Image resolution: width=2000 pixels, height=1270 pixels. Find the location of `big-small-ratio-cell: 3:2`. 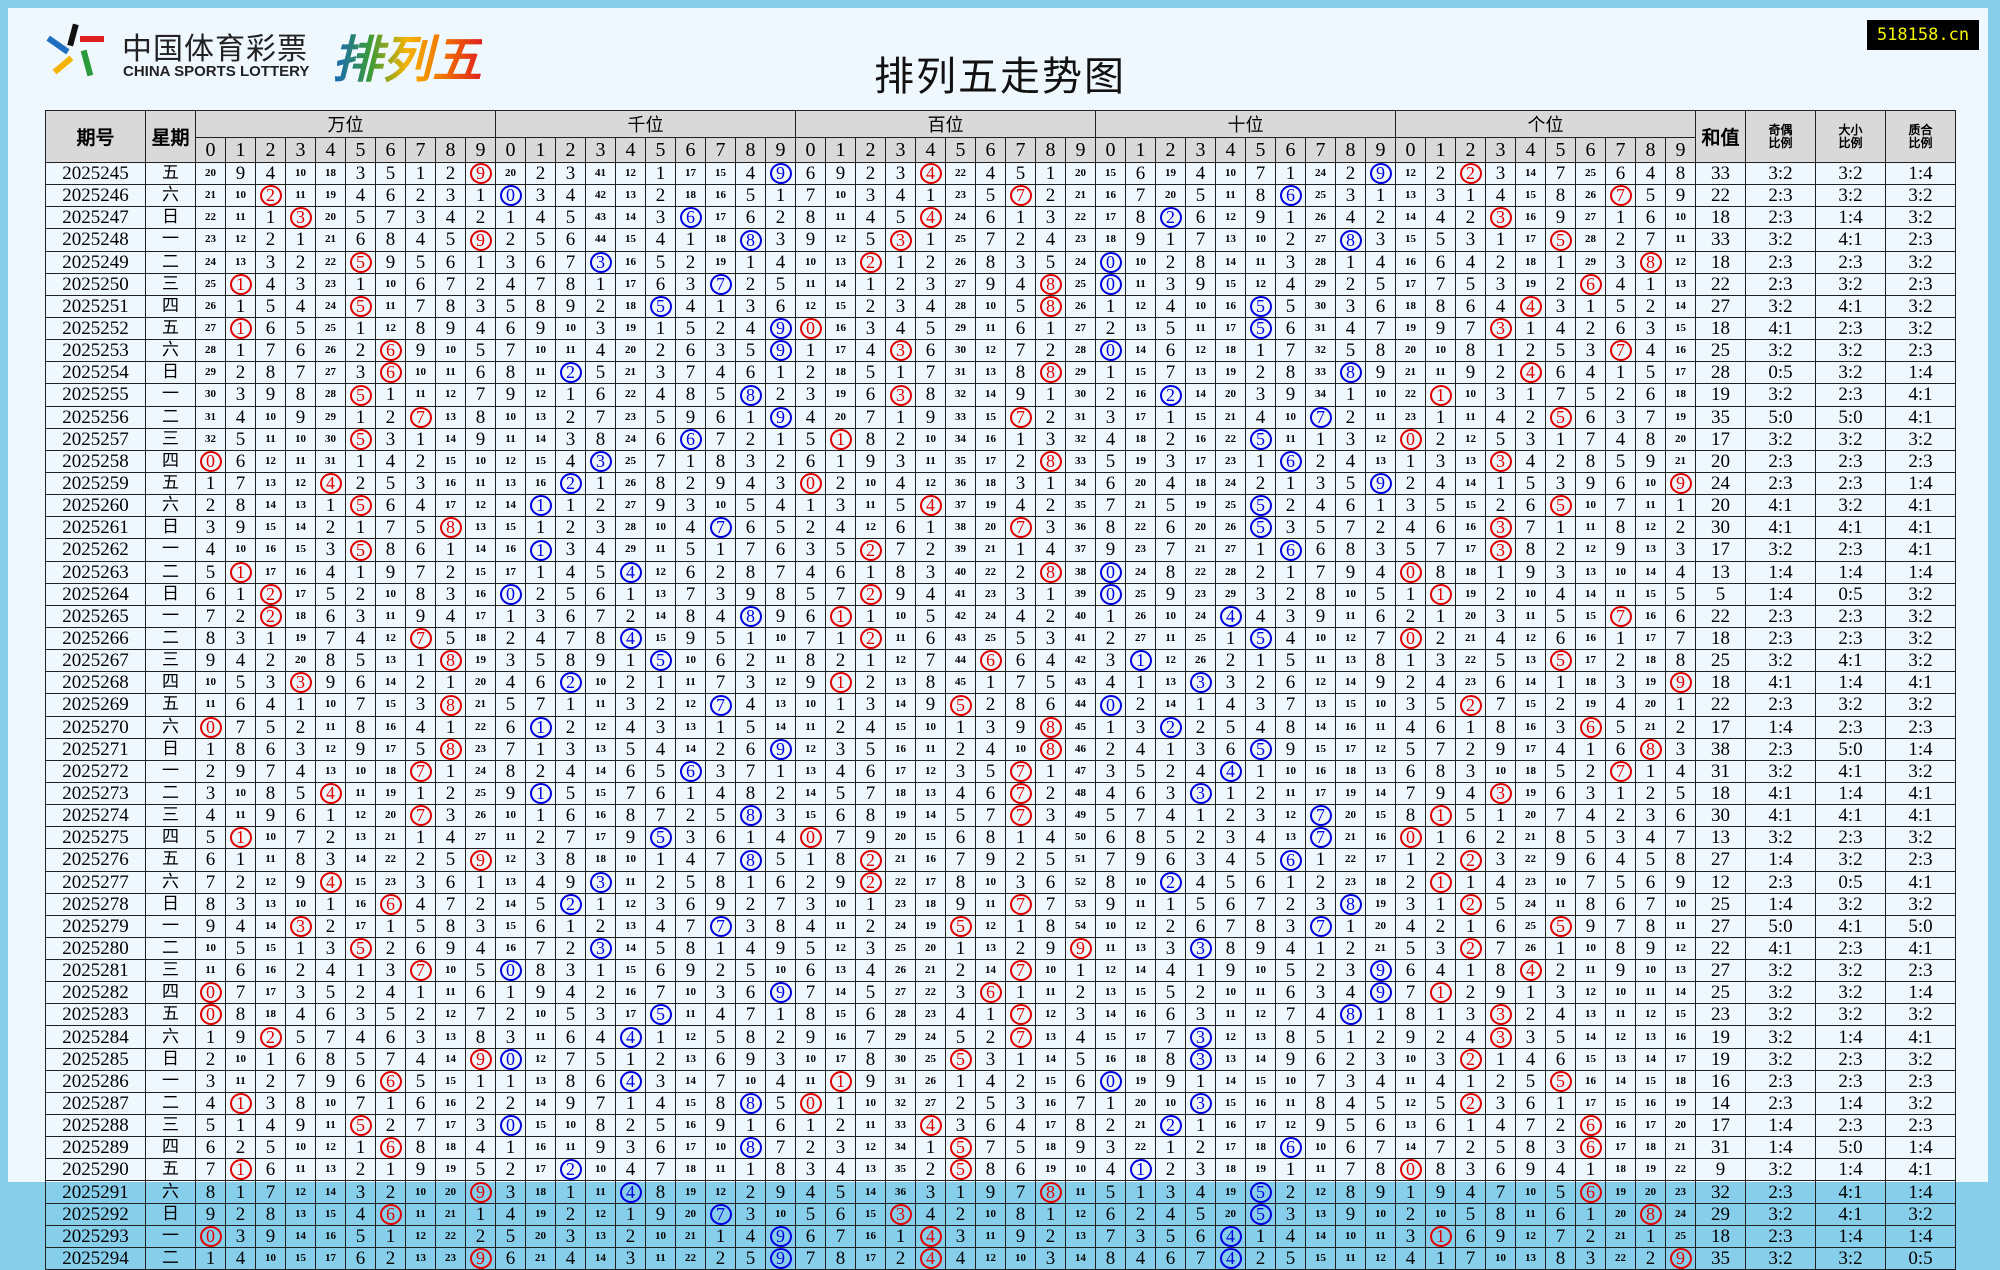

big-small-ratio-cell: 3:2 is located at coordinates (1850, 373).